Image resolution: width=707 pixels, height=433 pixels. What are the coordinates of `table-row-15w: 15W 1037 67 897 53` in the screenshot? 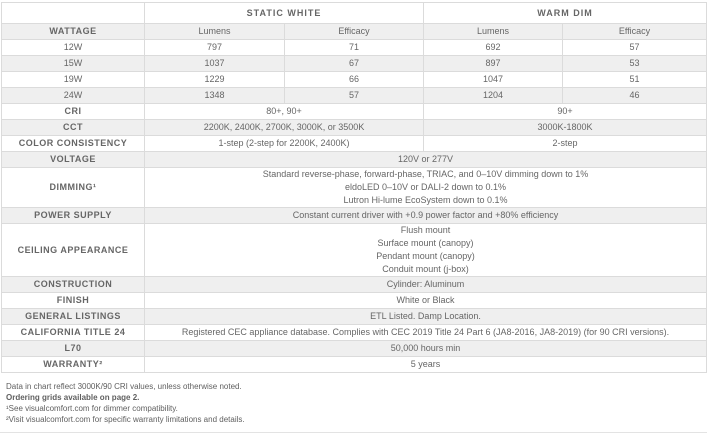 It's located at (354, 63).